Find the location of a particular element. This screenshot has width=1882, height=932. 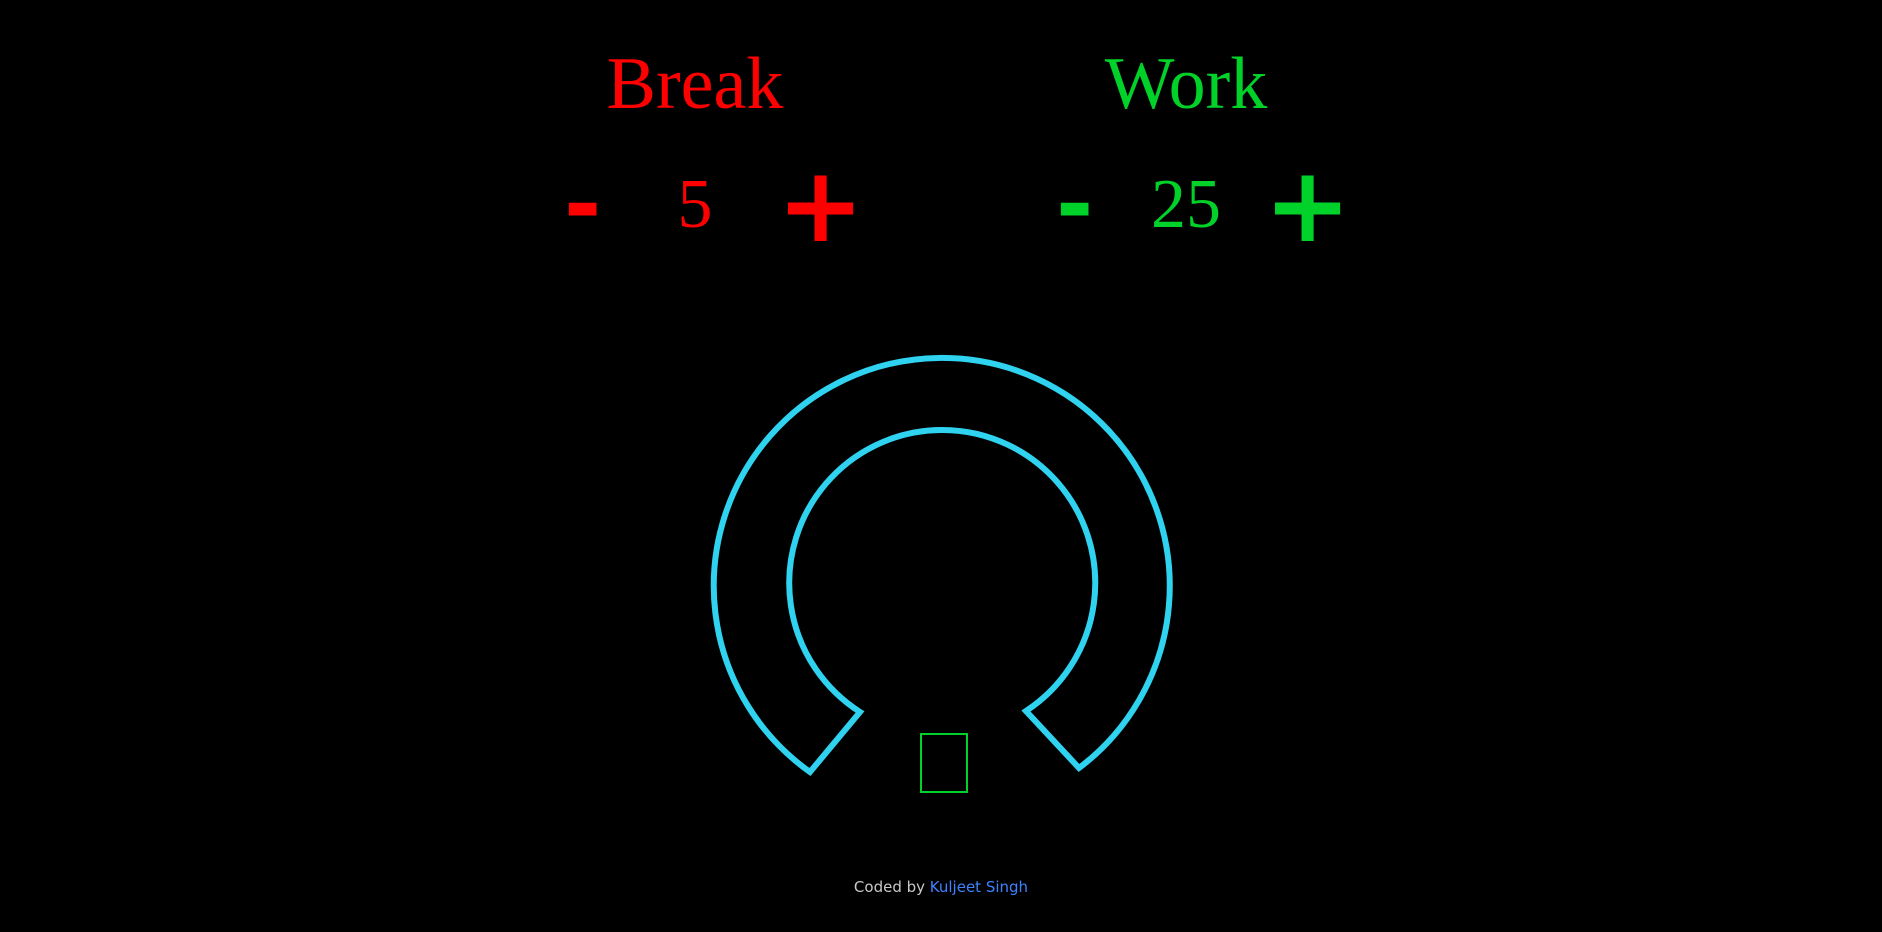

break-increase-button: + is located at coordinates (821, 205).